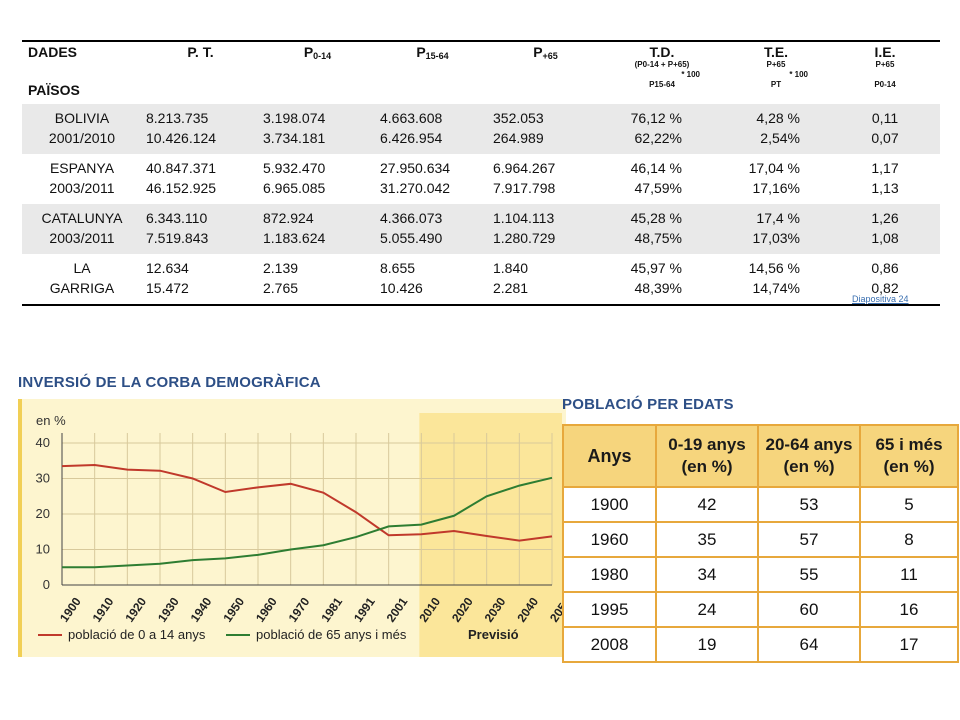  What do you see at coordinates (909, 504) in the screenshot?
I see `value-cell: 5` at bounding box center [909, 504].